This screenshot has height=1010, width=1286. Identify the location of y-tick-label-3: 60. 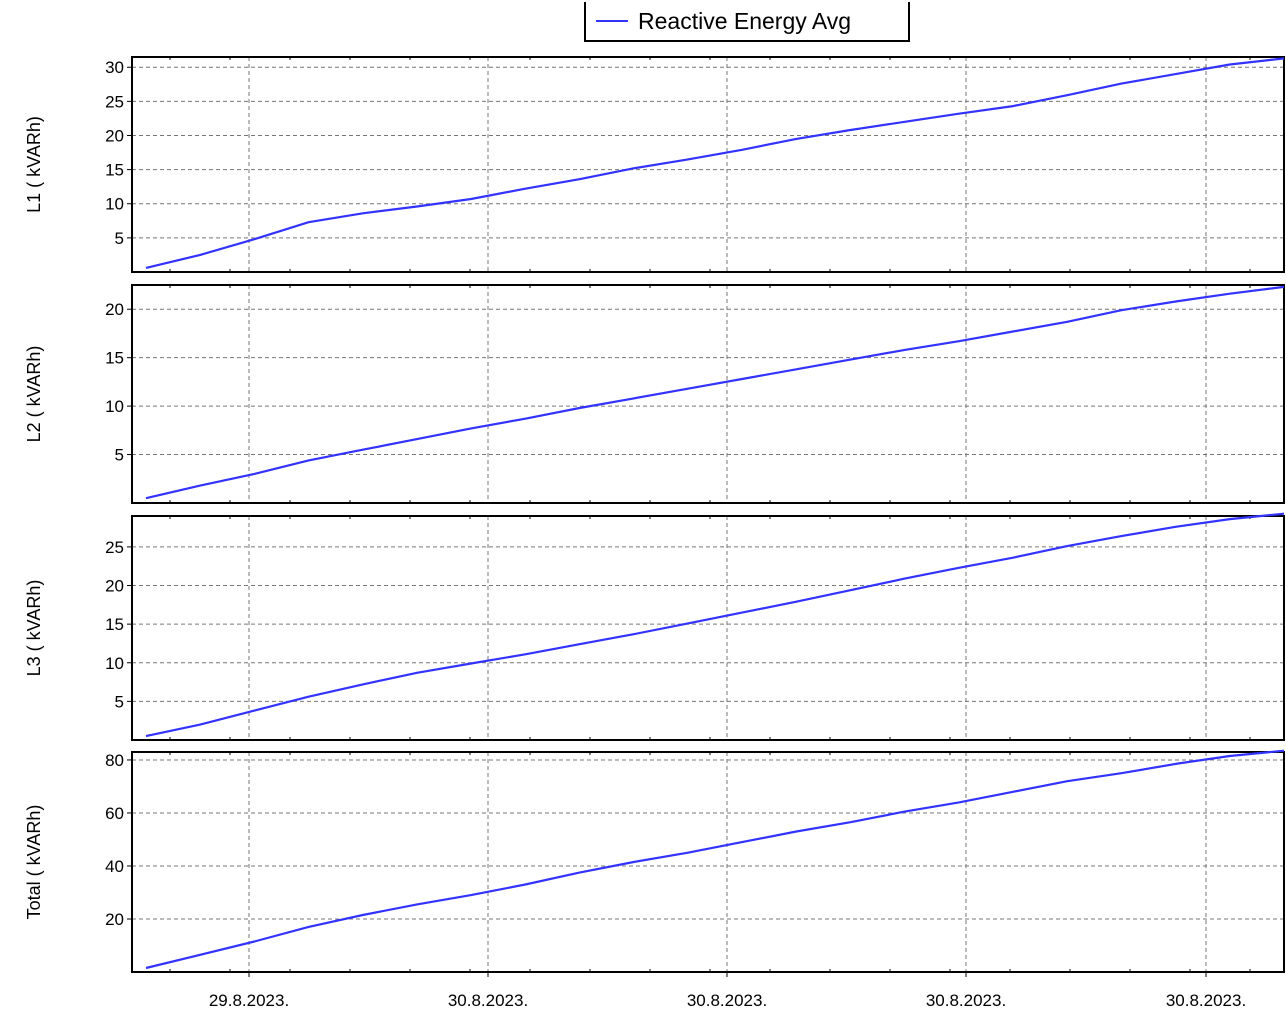
(114, 813).